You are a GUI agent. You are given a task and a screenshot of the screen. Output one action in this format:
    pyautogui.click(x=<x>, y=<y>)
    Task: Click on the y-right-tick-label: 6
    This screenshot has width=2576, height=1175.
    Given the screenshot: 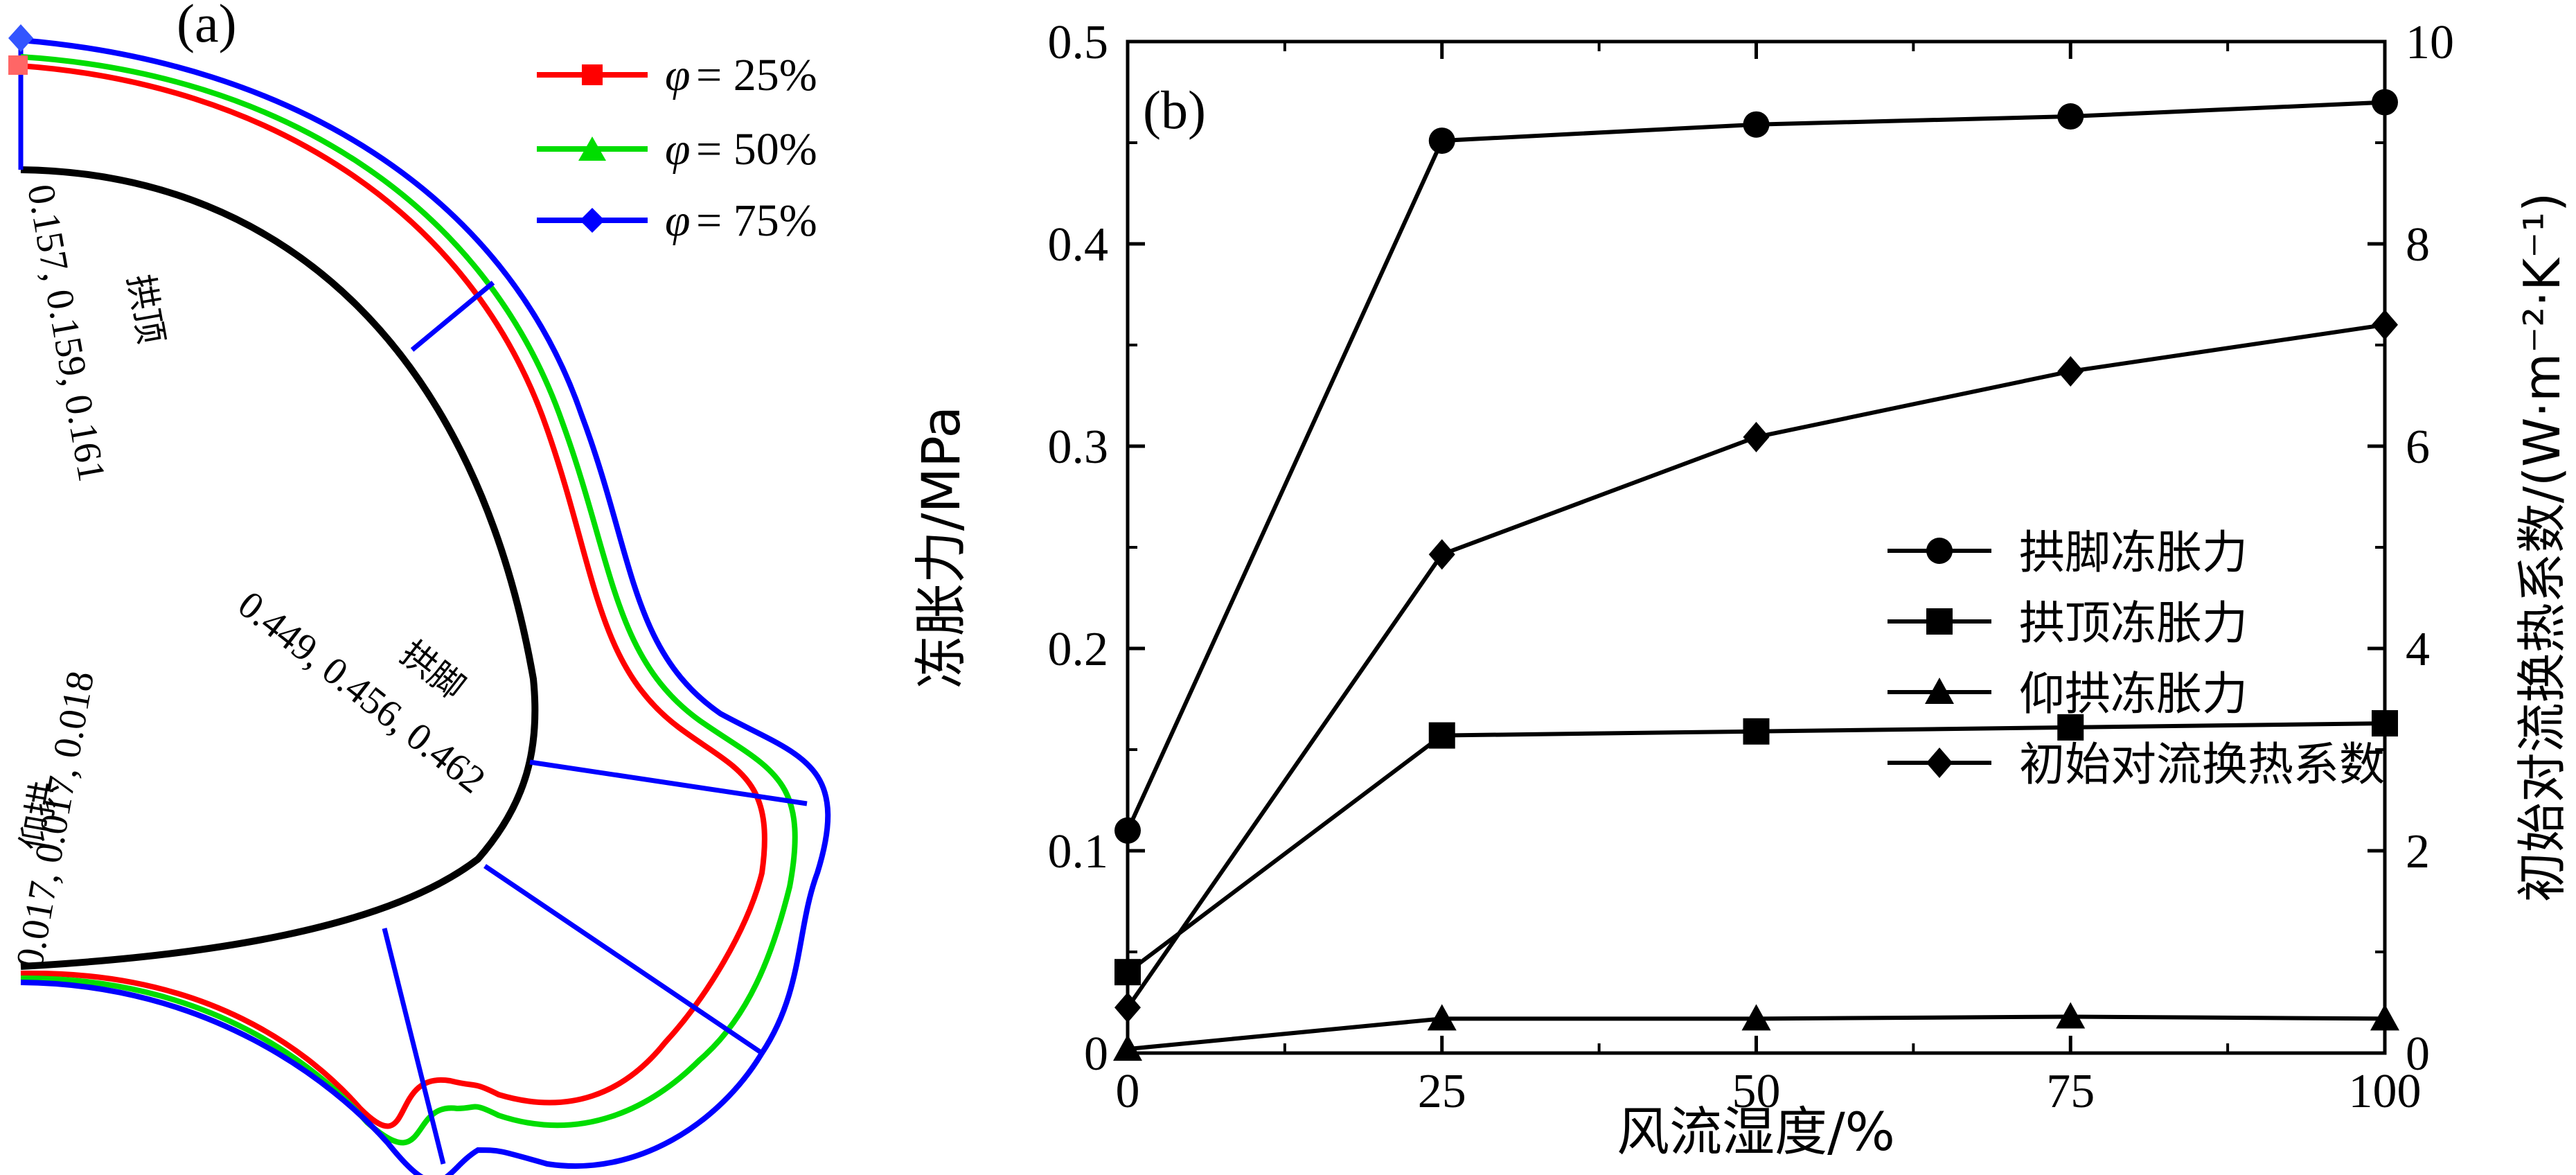 What is the action you would take?
    pyautogui.click(x=2418, y=447)
    